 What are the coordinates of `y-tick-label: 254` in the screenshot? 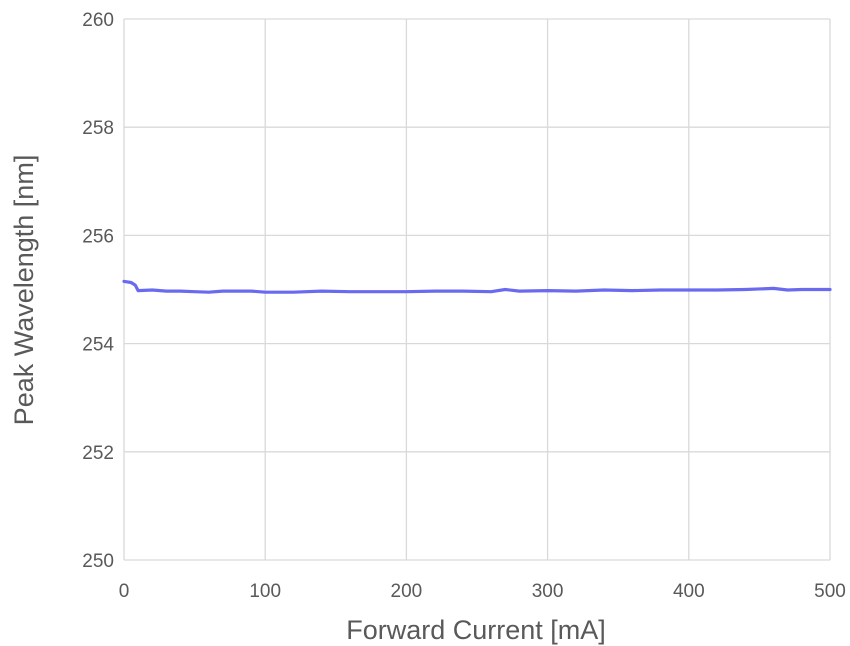 It's located at (98, 345).